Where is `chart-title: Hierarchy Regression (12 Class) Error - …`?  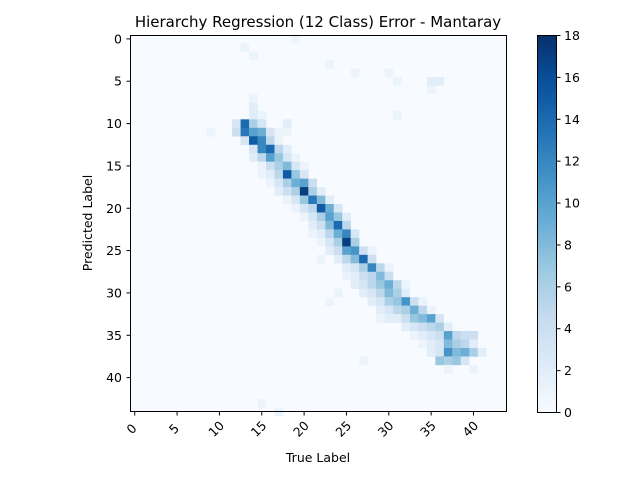
chart-title: Hierarchy Regression (12 Class) Error - … is located at coordinates (318, 22).